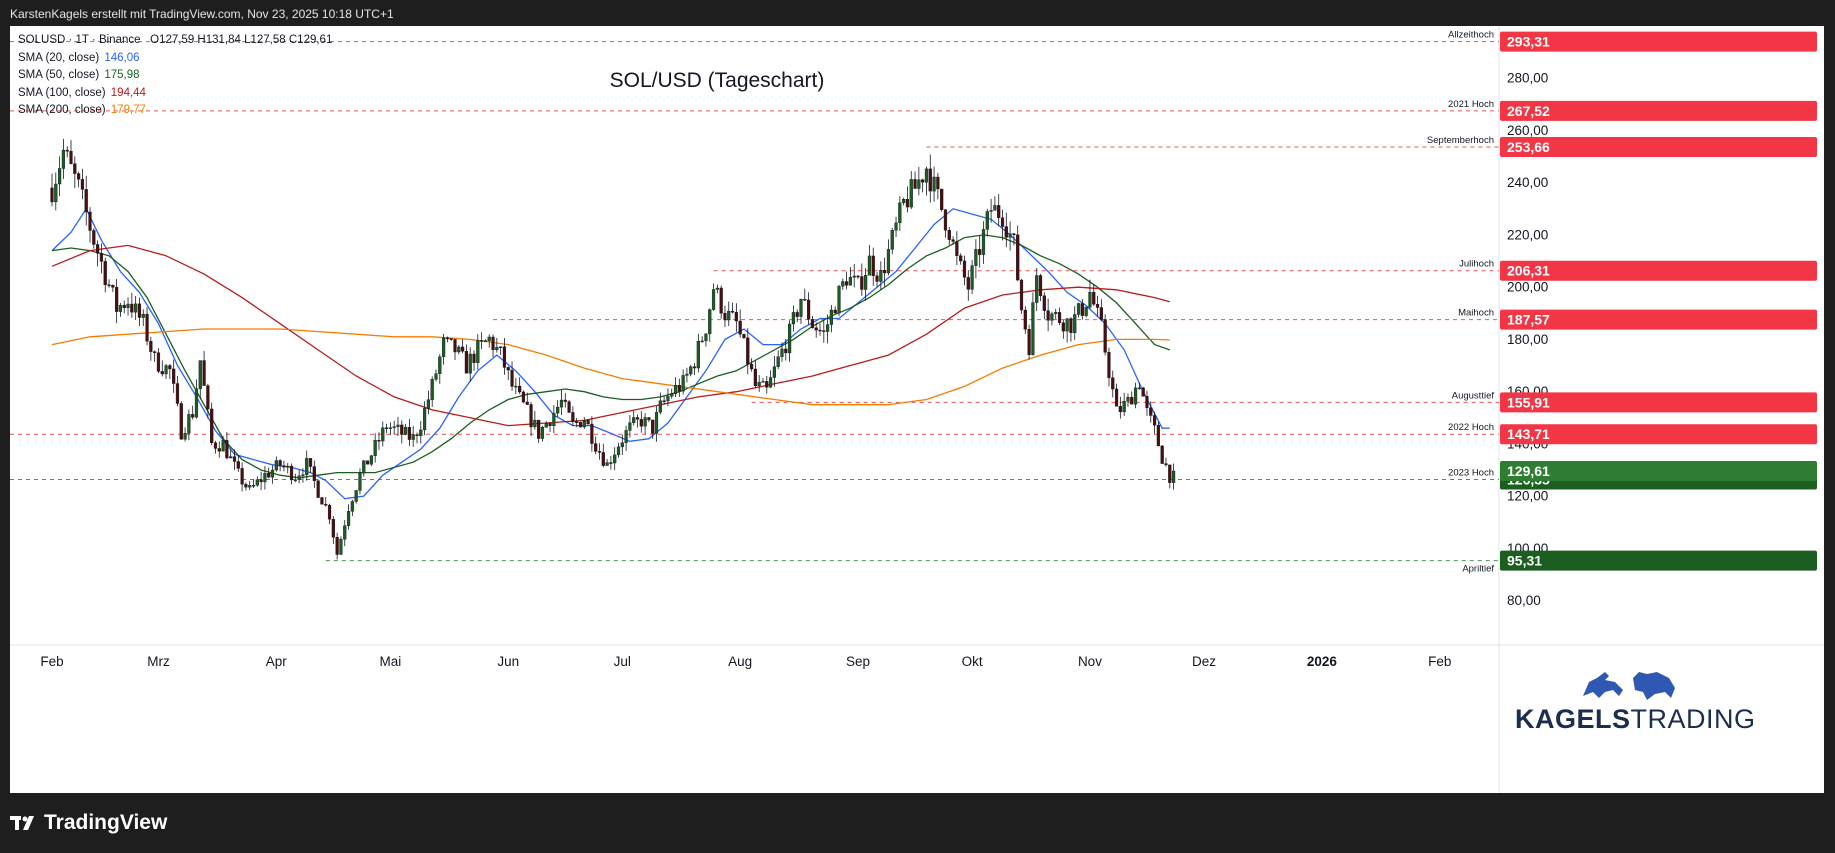  What do you see at coordinates (175, 94) in the screenshot?
I see `legend-sma-100: SMA (100, close) 194,44` at bounding box center [175, 94].